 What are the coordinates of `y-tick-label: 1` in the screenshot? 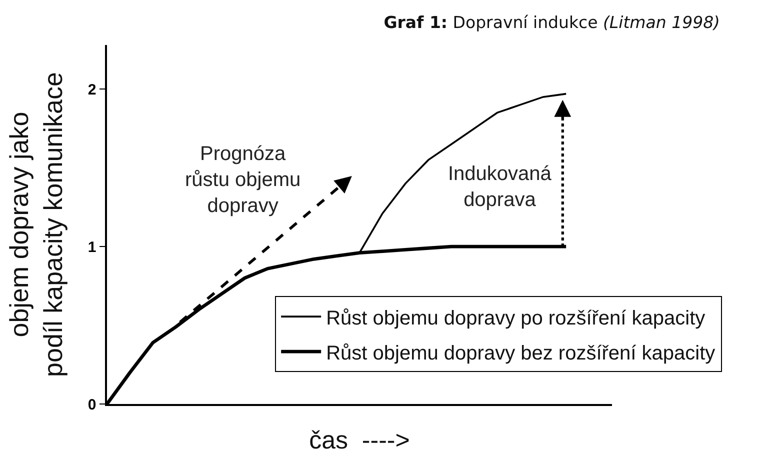 It's located at (92, 247).